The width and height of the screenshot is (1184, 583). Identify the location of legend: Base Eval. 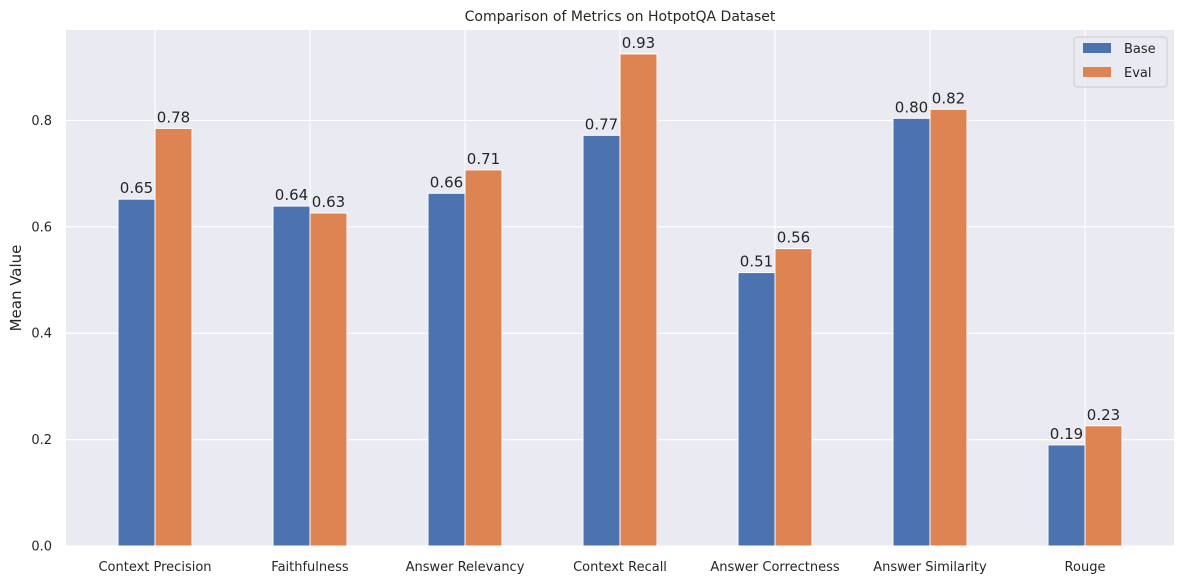
(1120, 62).